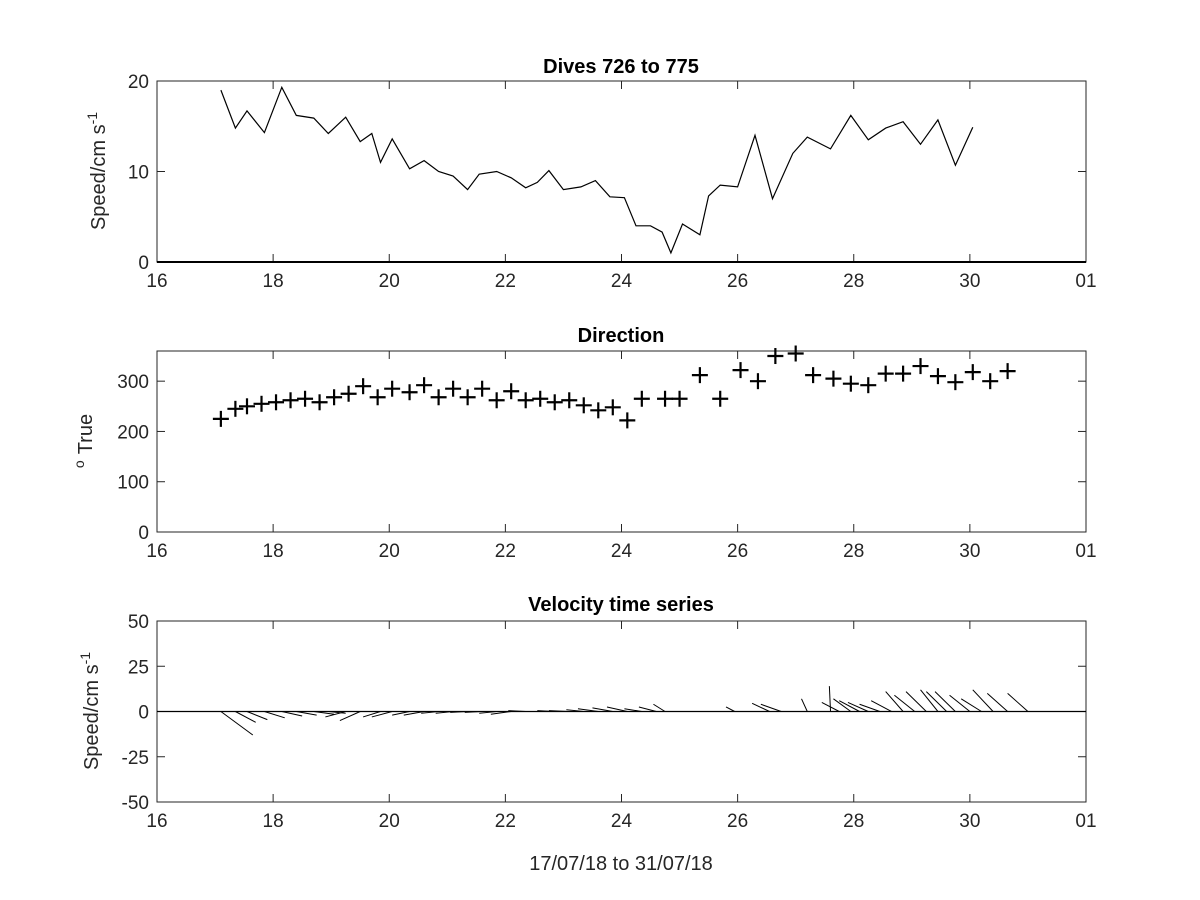  I want to click on speed-y-axis-label: Speed/cm s-1, so click(97, 171).